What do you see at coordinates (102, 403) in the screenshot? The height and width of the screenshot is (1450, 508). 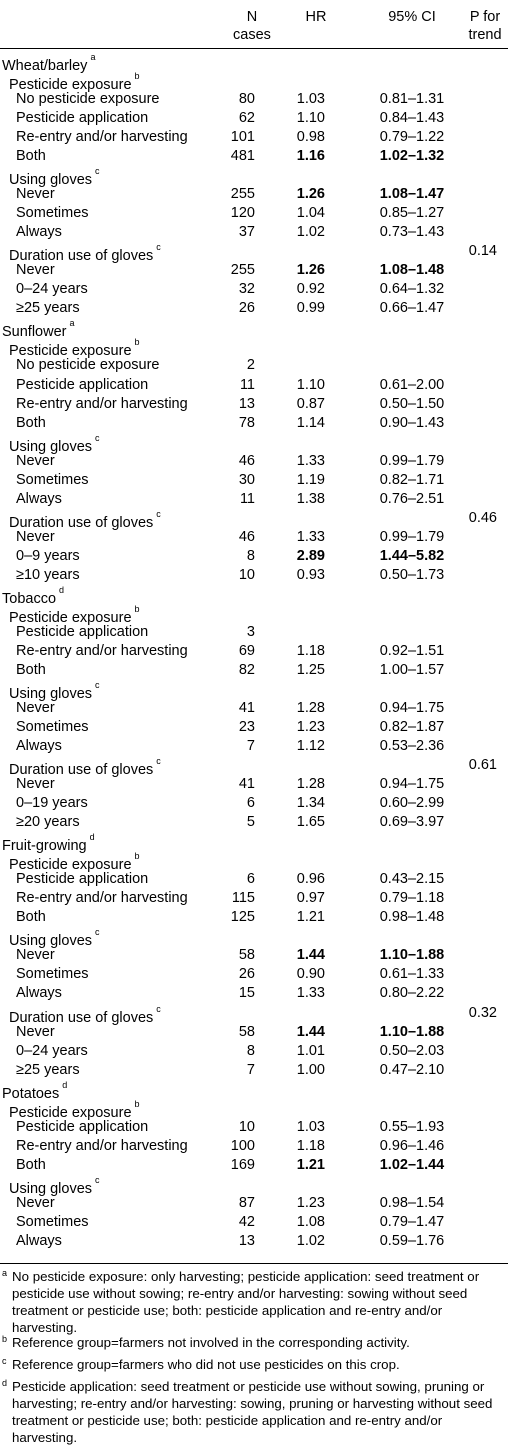 I see `row-label-text: Re-entry and/or harvesting` at bounding box center [102, 403].